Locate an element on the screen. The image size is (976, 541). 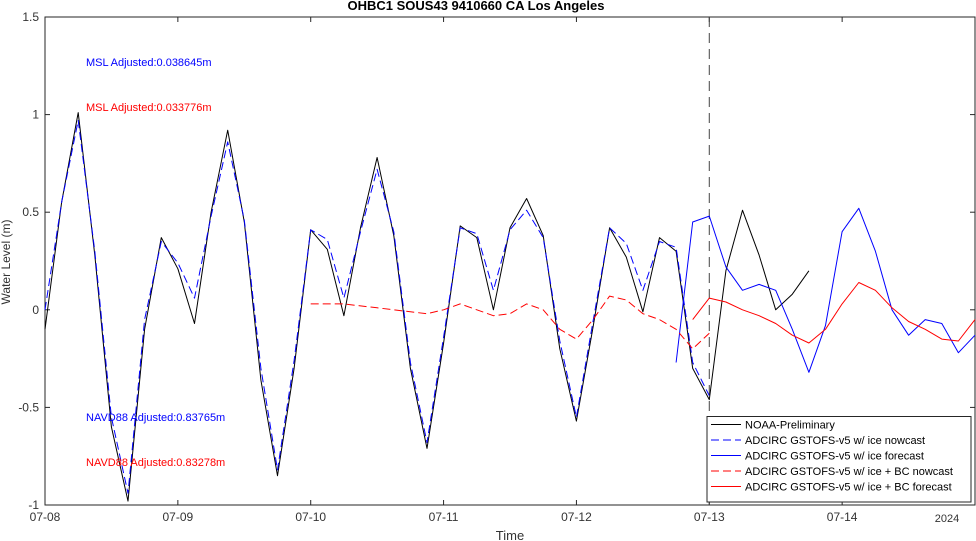
legend-entry: ADCIRC GSTOFS-v5 w/ ice + BC forecast is located at coordinates (848, 488).